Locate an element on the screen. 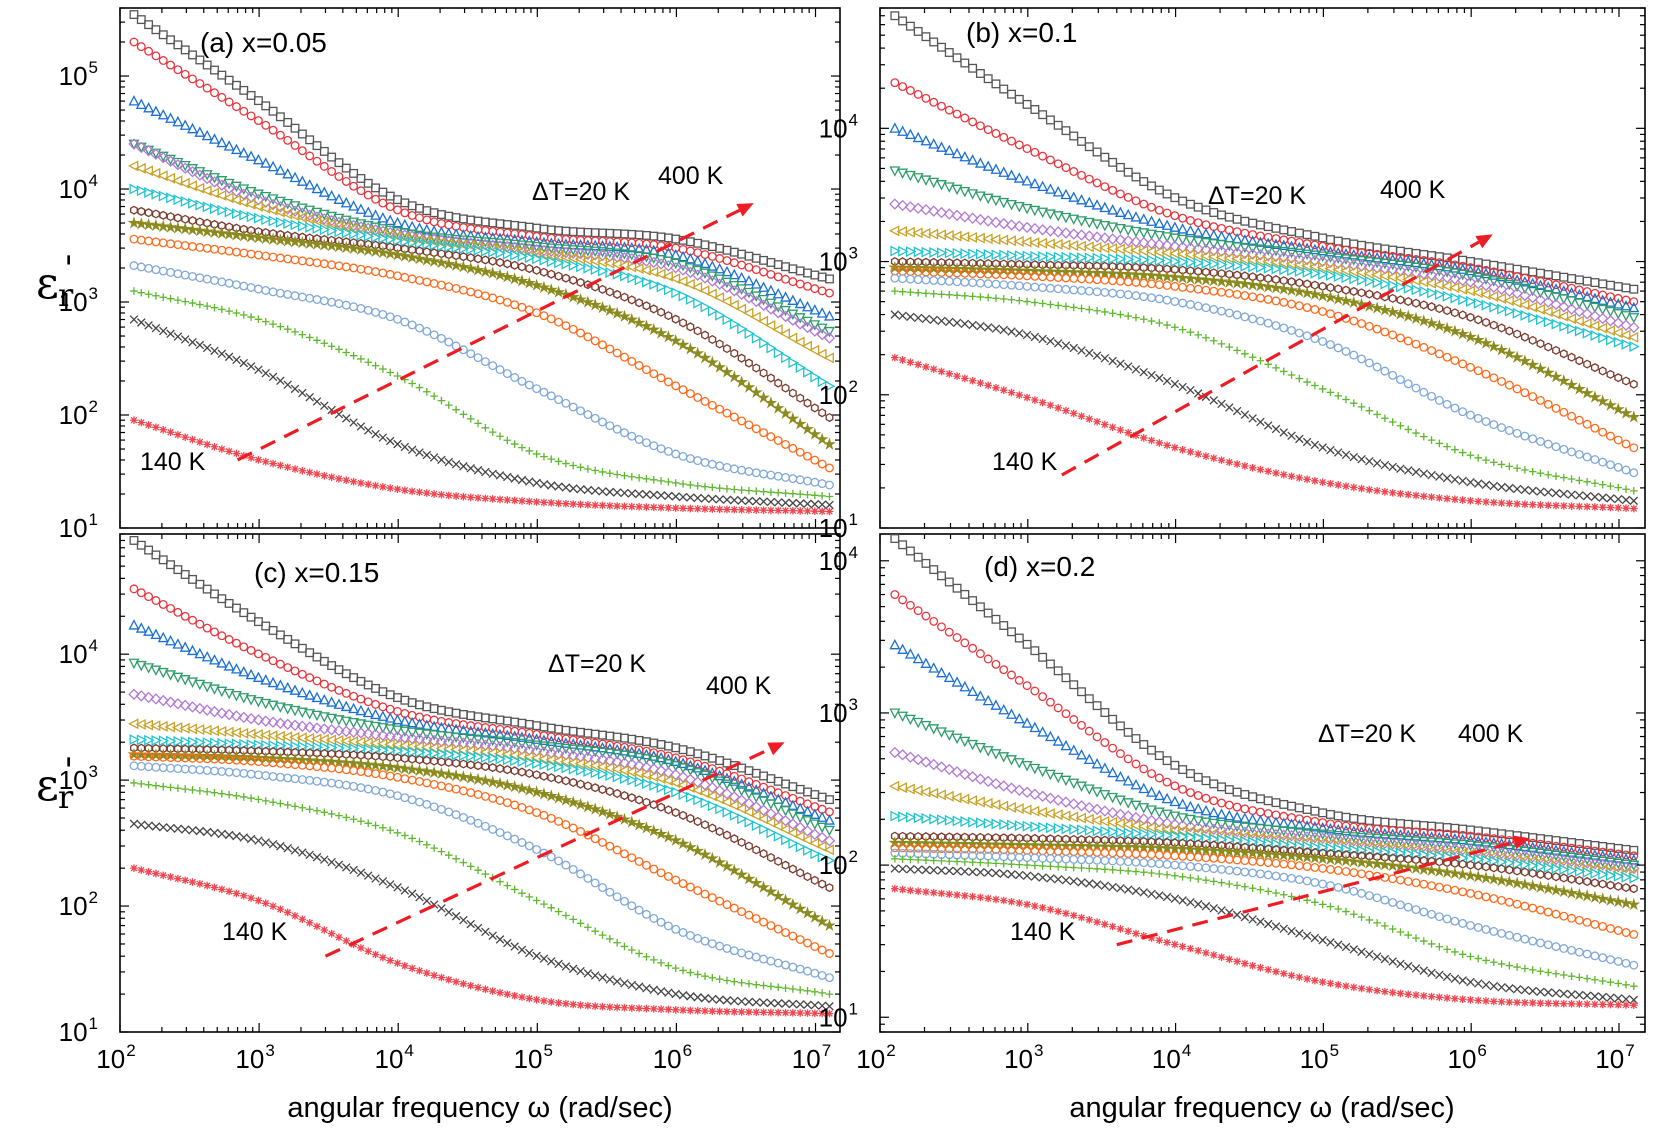 This screenshot has width=1661, height=1147. arrow-head is located at coordinates (776, 749).